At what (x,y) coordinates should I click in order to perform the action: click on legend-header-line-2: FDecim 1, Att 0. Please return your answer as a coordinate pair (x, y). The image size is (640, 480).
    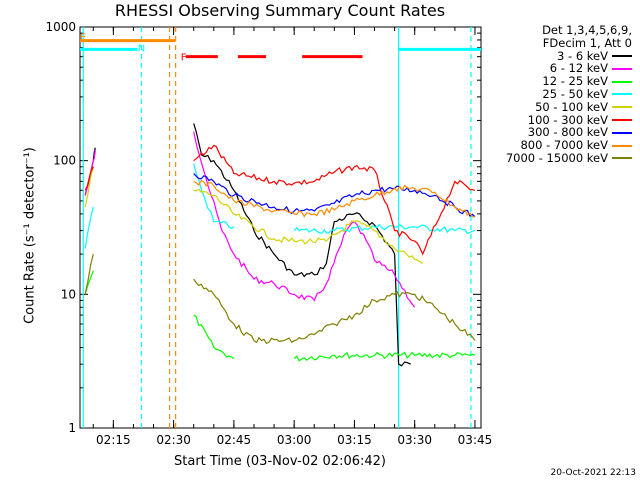
    Looking at the image, I should click on (587, 42).